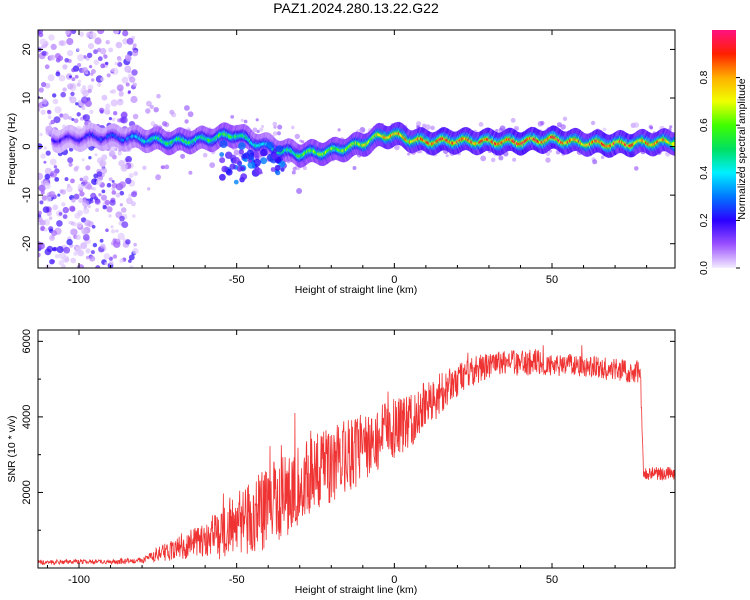 This screenshot has width=750, height=600. What do you see at coordinates (12, 448) in the screenshot?
I see `snr-y-label: SNR (10 * v/v)` at bounding box center [12, 448].